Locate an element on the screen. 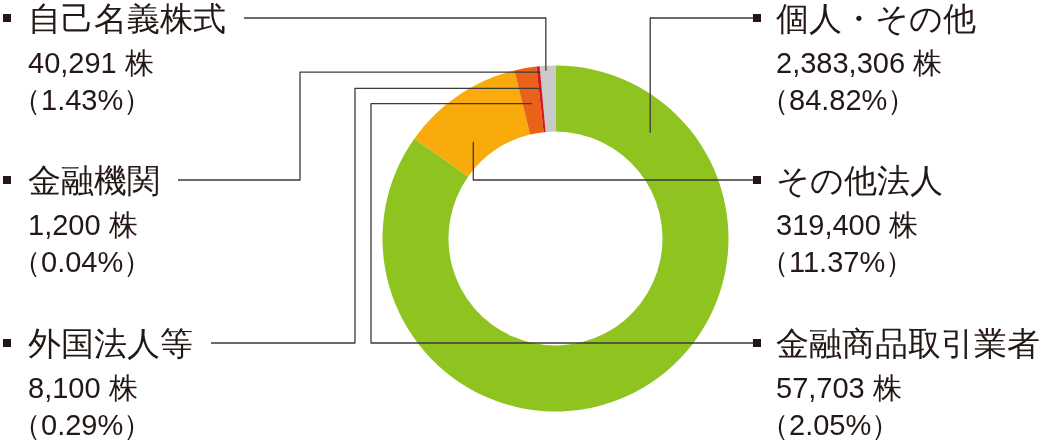  data-label: 319,400 株（11.37%） is located at coordinates (839, 244).